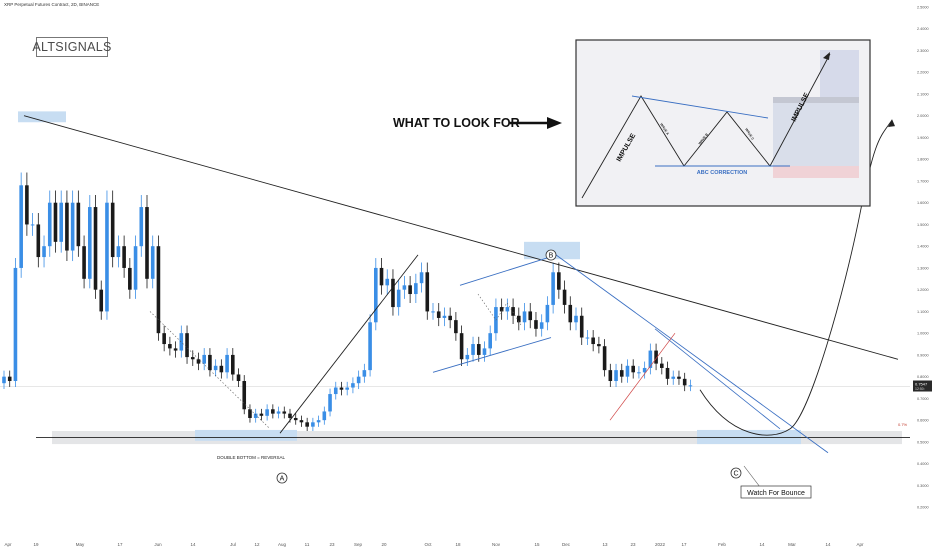 This screenshot has width=932, height=550. Describe the element at coordinates (605, 544) in the screenshot. I see `x-tick-label: 13` at that location.